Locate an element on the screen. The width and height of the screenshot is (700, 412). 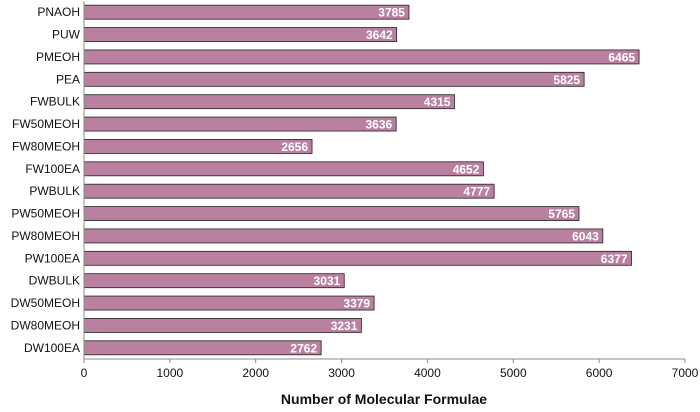
category-label: DWBULK is located at coordinates (54, 281).